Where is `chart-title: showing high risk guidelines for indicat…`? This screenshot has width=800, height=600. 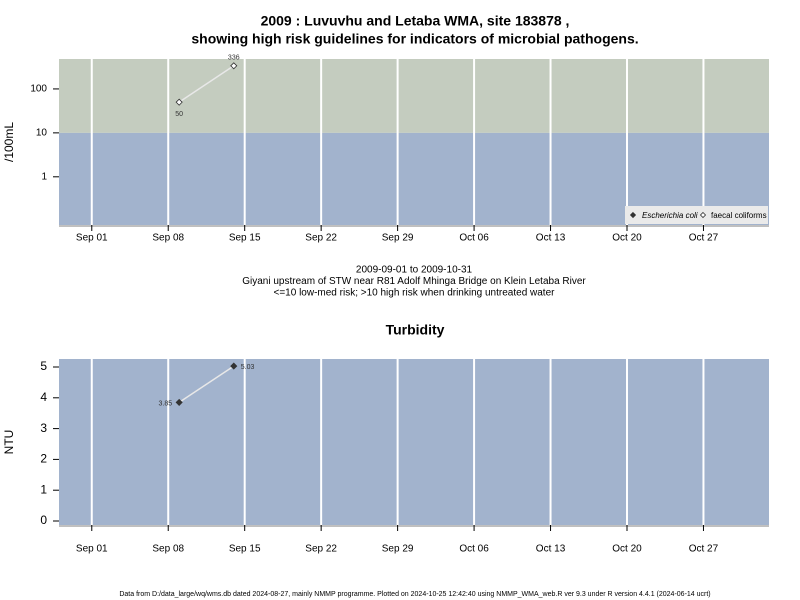 chart-title: showing high risk guidelines for indicat… is located at coordinates (414, 39).